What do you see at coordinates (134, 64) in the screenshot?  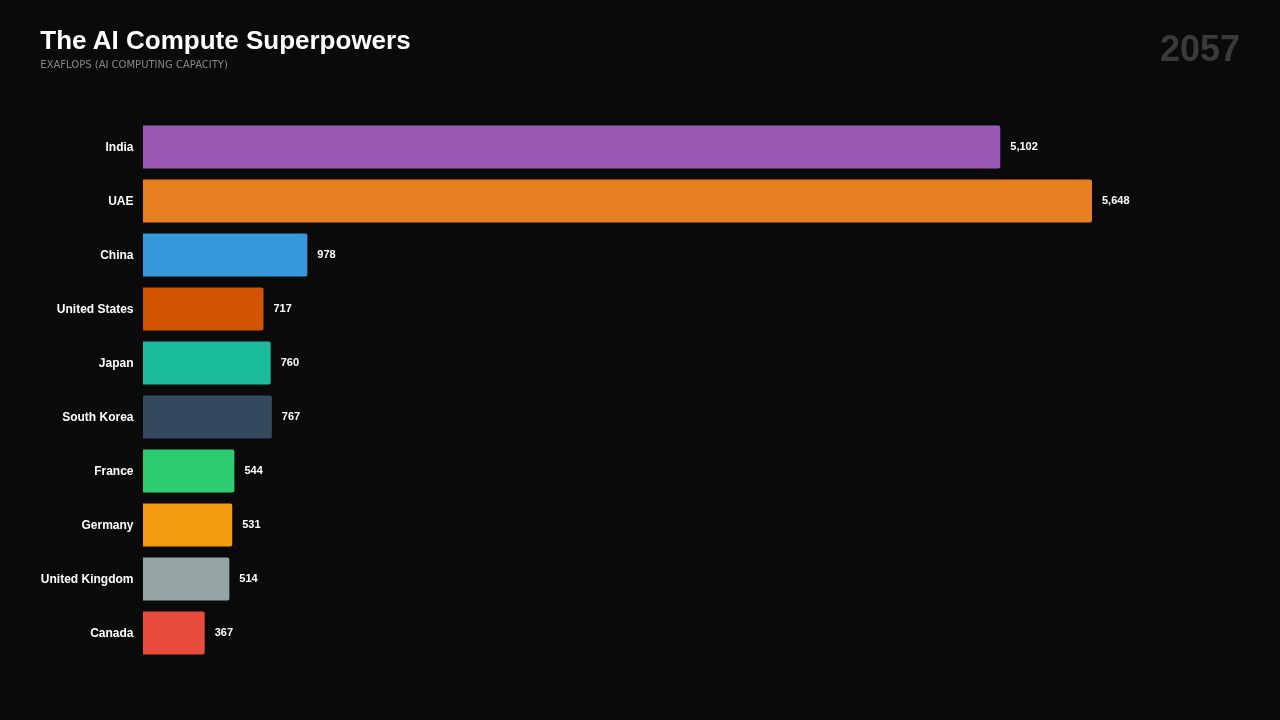 I see `chart-subtitle: EXAFLOPS (AI COMPUTING CAPACITY)` at bounding box center [134, 64].